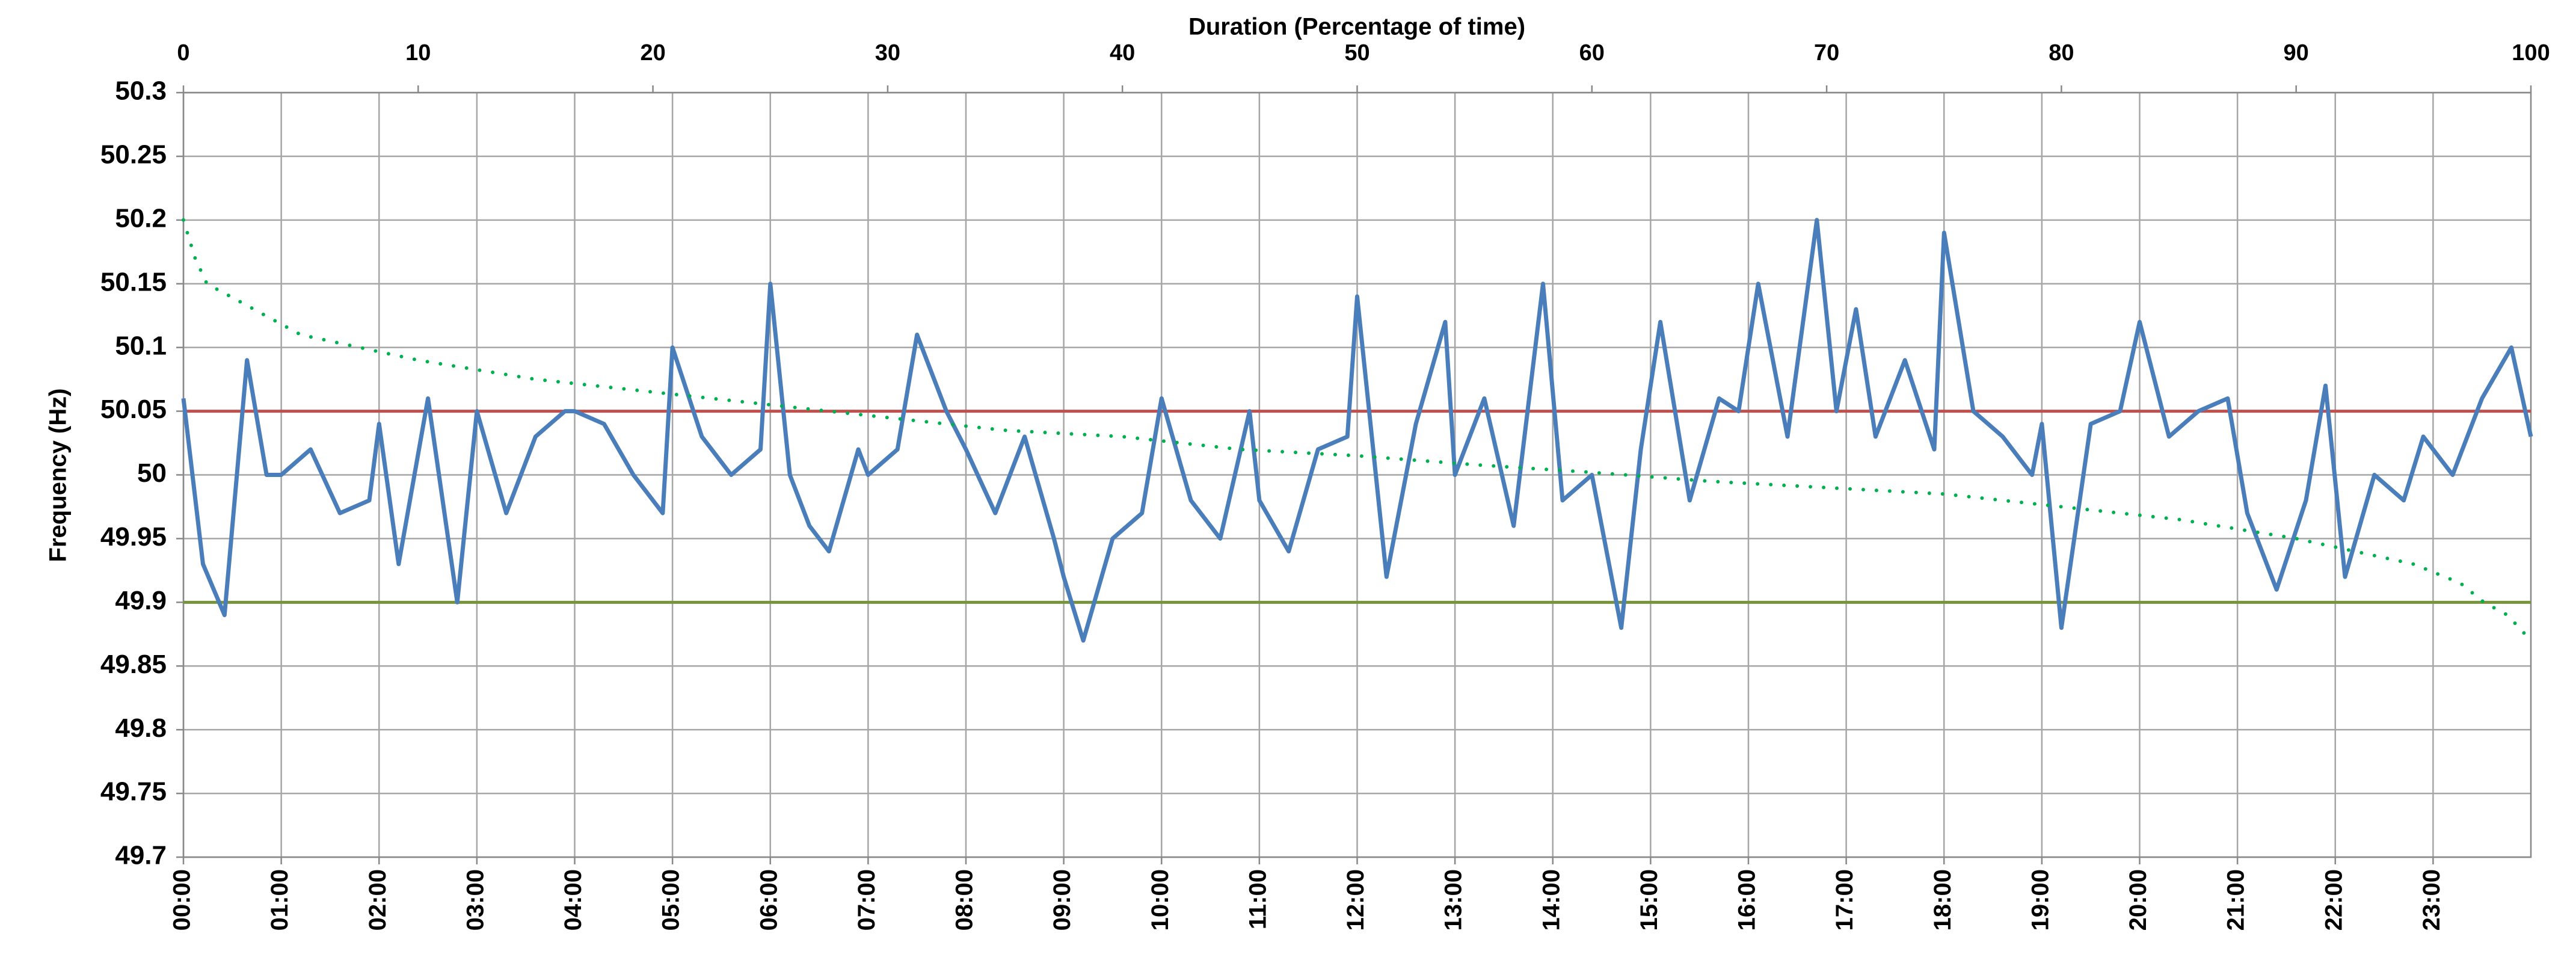 This screenshot has width=2576, height=960. What do you see at coordinates (475, 900) in the screenshot?
I see `x-tick-label: 03:00` at bounding box center [475, 900].